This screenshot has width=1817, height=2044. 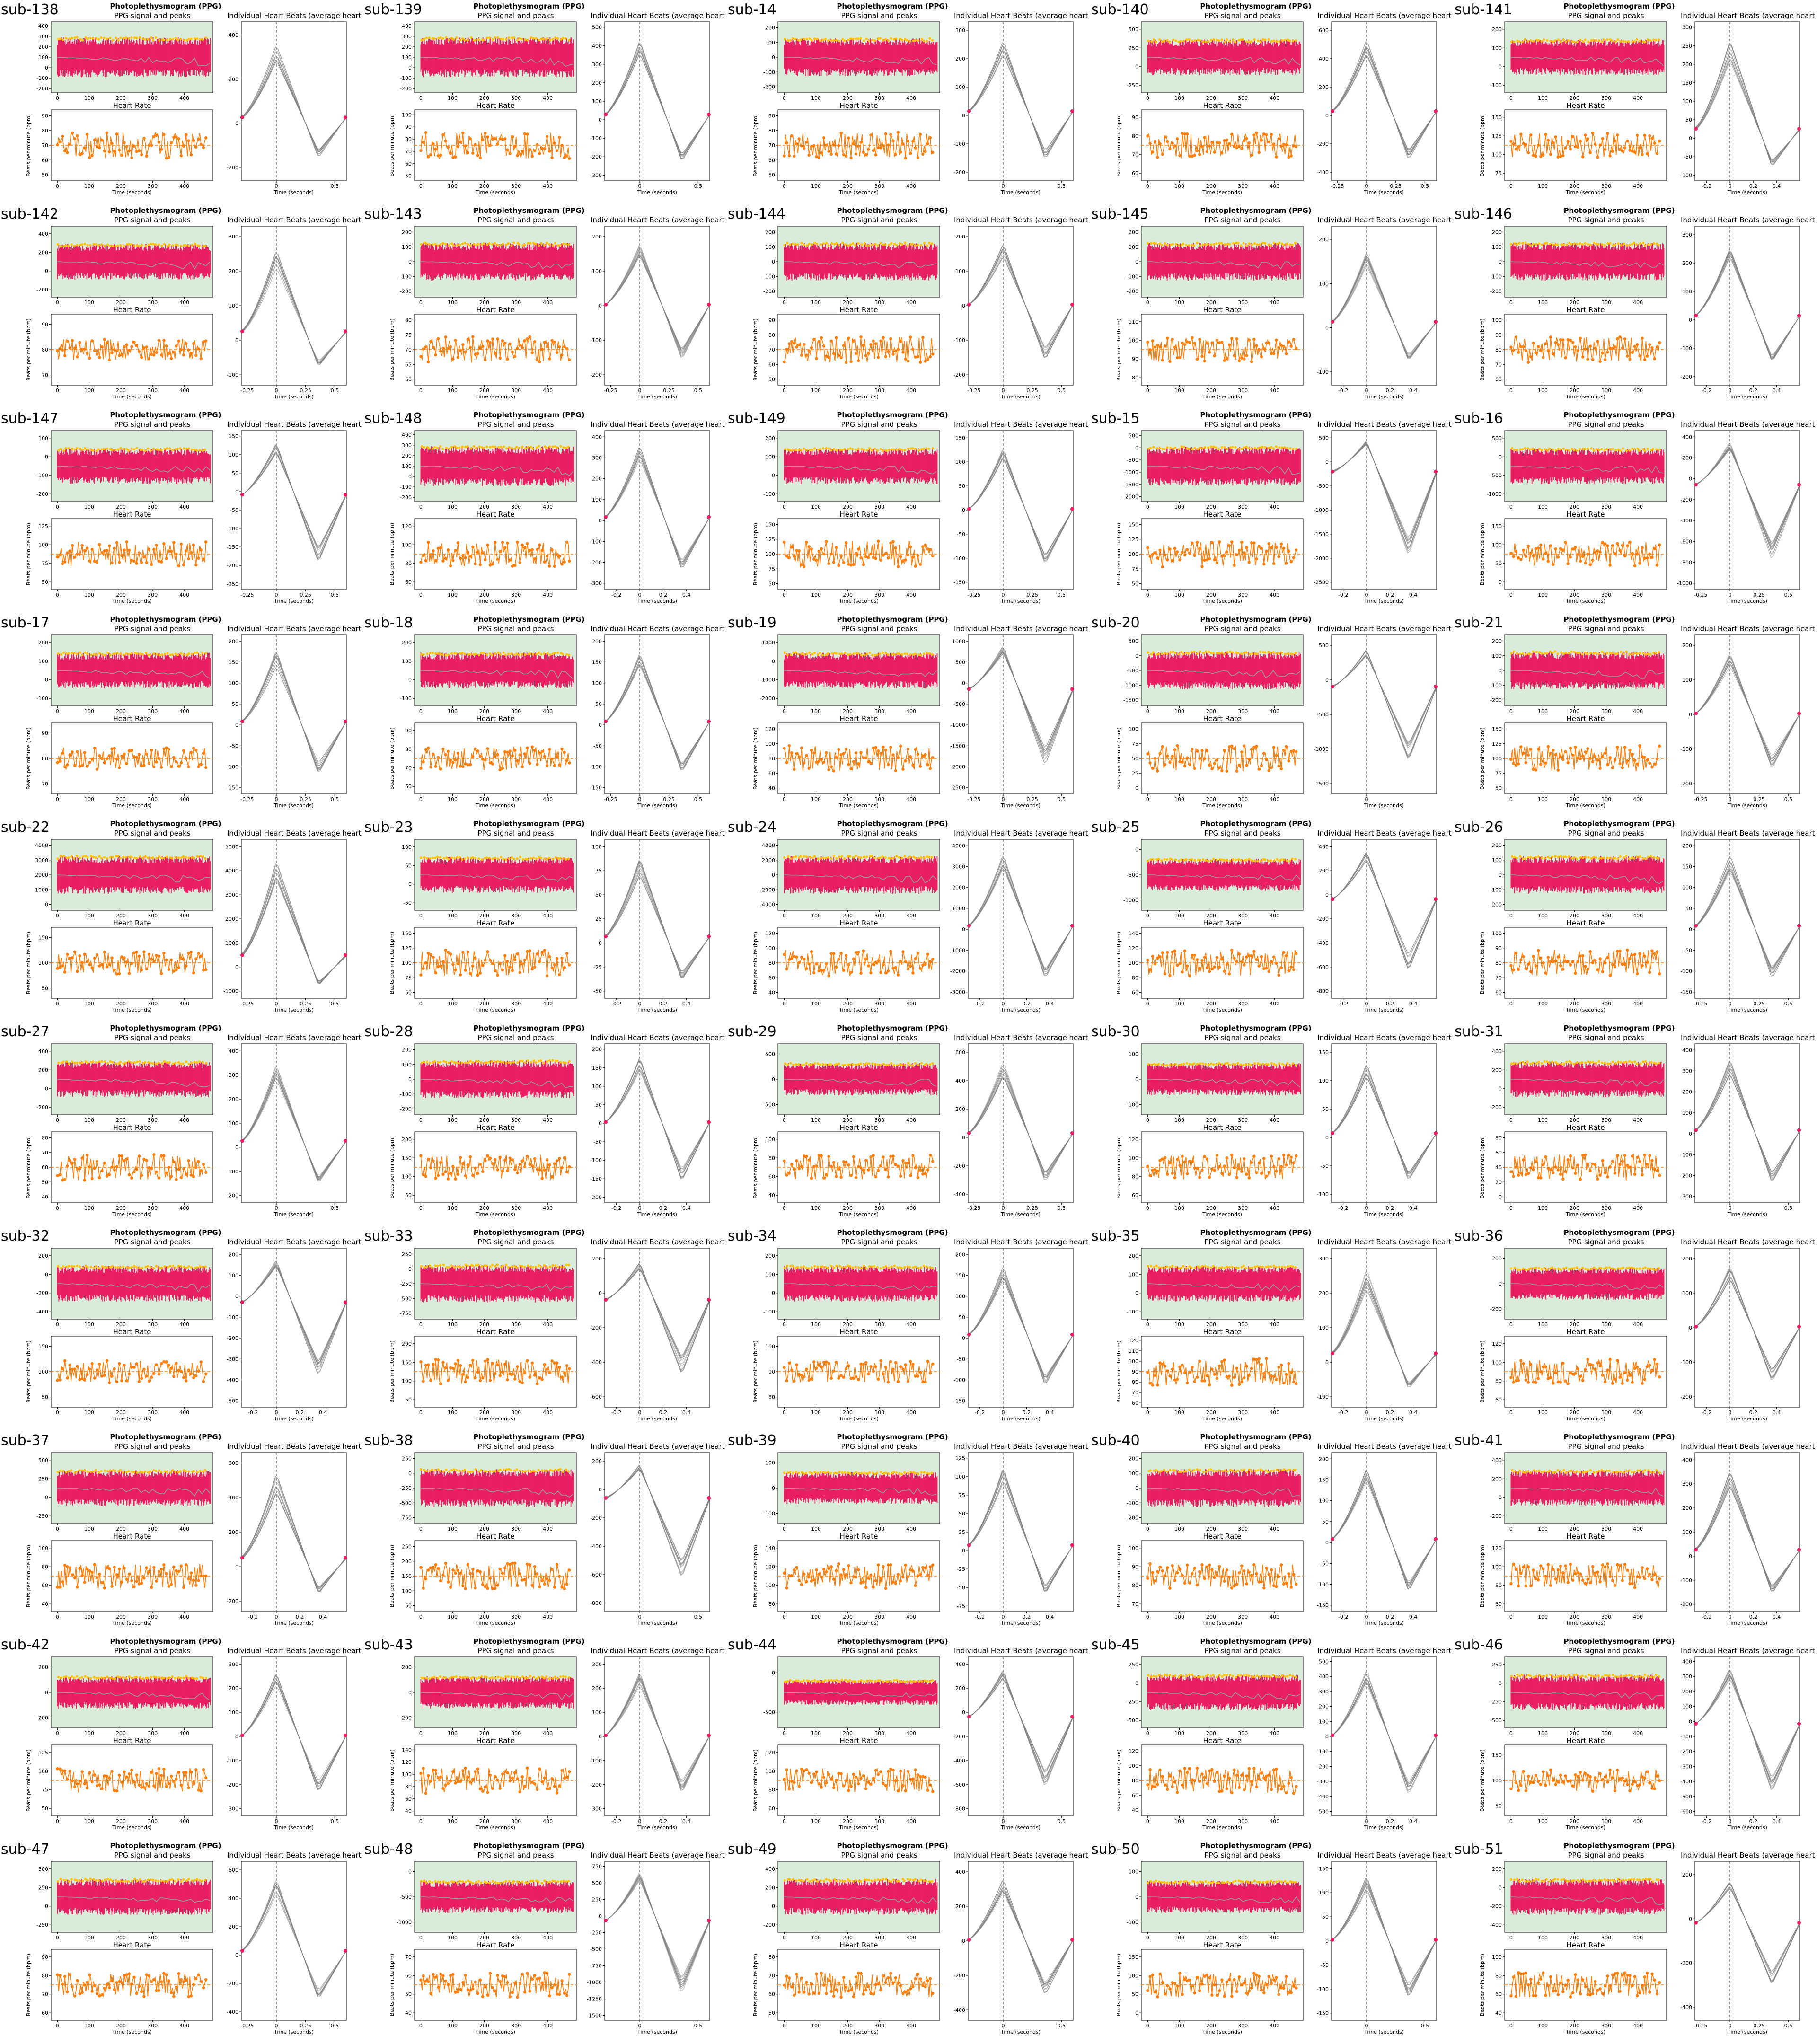 I want to click on subject-label: sub-143, so click(x=393, y=214).